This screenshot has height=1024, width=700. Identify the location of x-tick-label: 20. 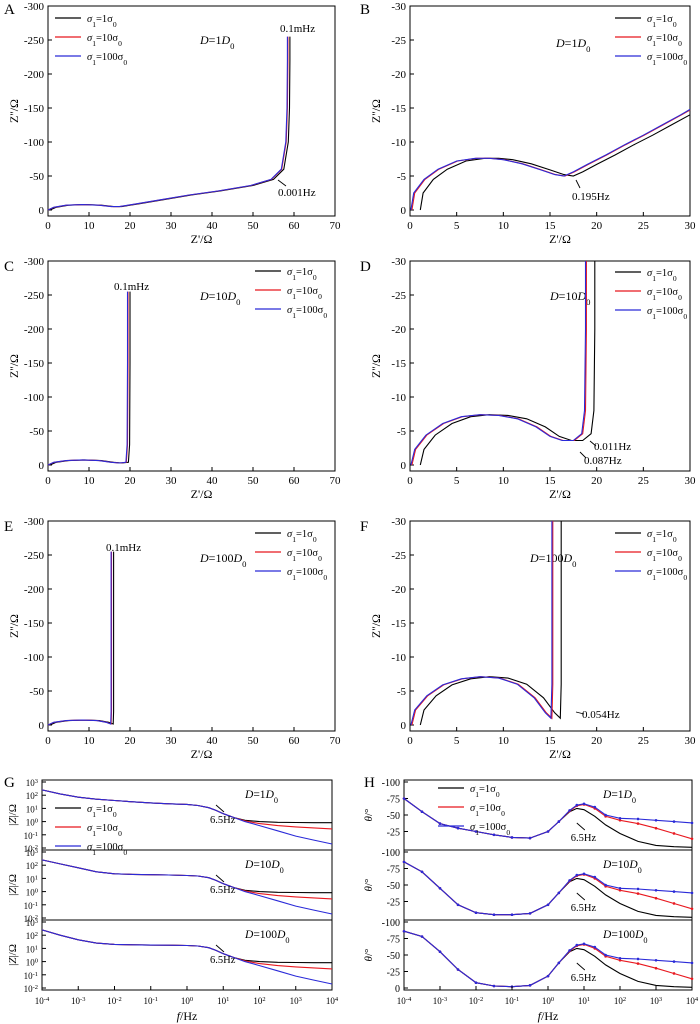
(131, 481).